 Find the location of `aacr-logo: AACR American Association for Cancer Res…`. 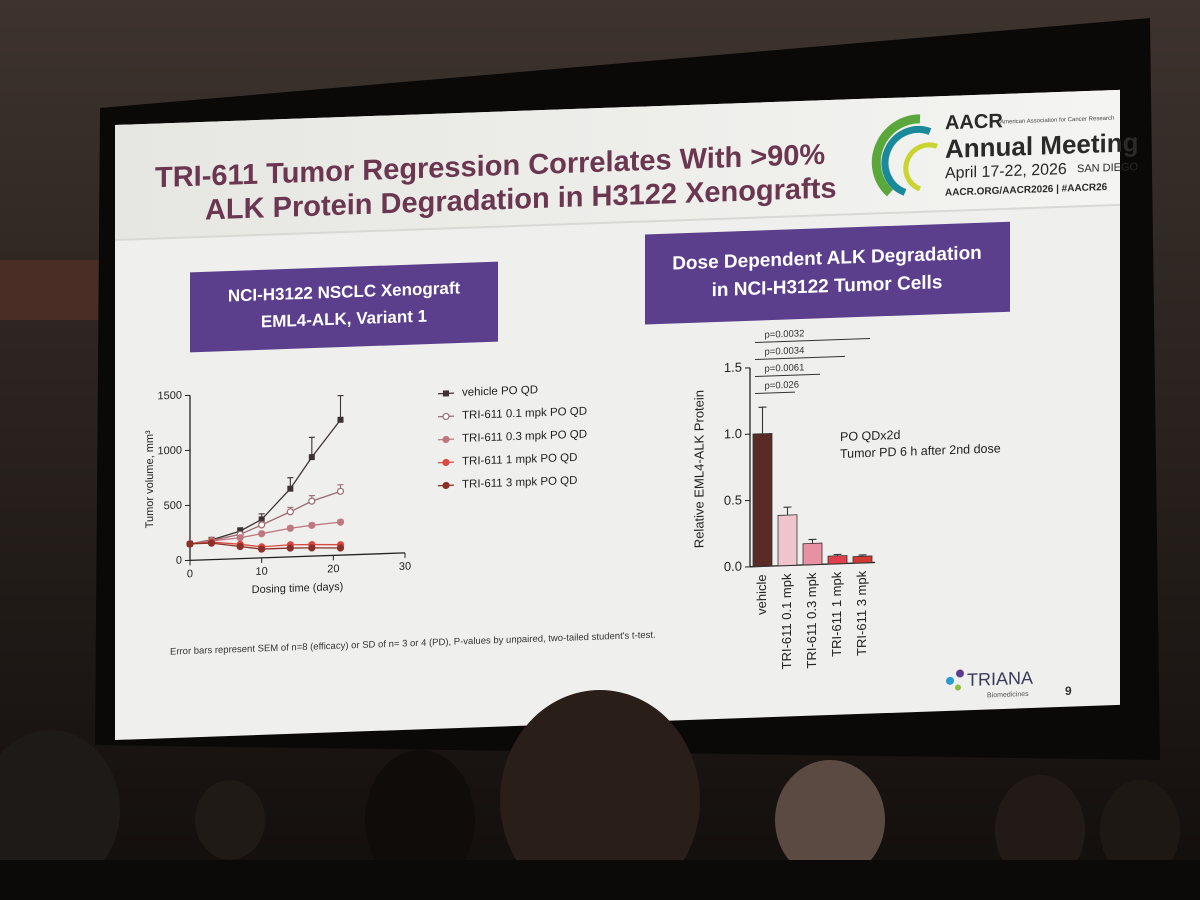

aacr-logo: AACR American Association for Cancer Res… is located at coordinates (1005, 154).